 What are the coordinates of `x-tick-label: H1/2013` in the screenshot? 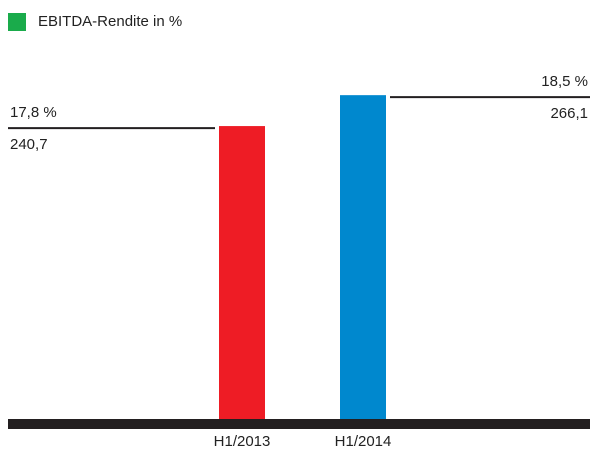 It's located at (242, 441).